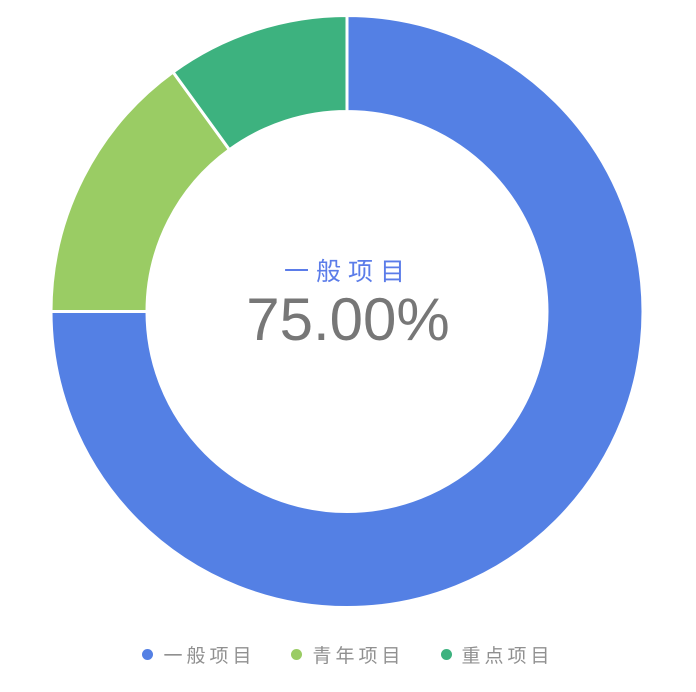 This screenshot has width=696, height=692. Describe the element at coordinates (507, 656) in the screenshot. I see `legend-label-key-project: 重点项目` at that location.